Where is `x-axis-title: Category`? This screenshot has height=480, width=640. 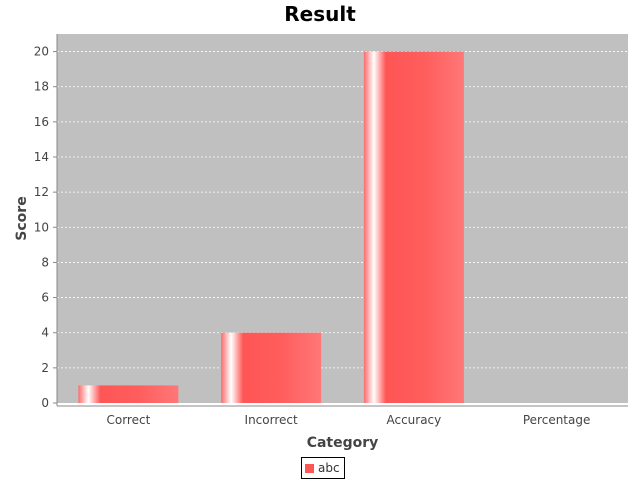 x-axis-title: Category is located at coordinates (343, 443).